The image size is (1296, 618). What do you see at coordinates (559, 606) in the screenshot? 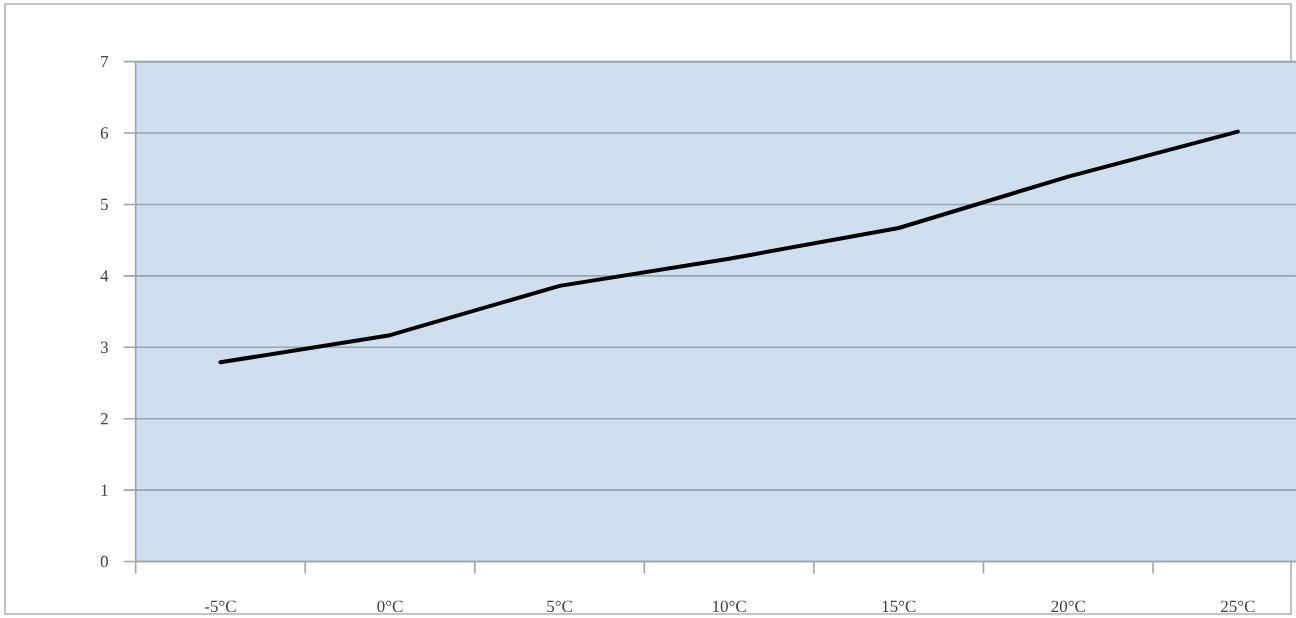
I see `x-tick-label: 5°C` at bounding box center [559, 606].